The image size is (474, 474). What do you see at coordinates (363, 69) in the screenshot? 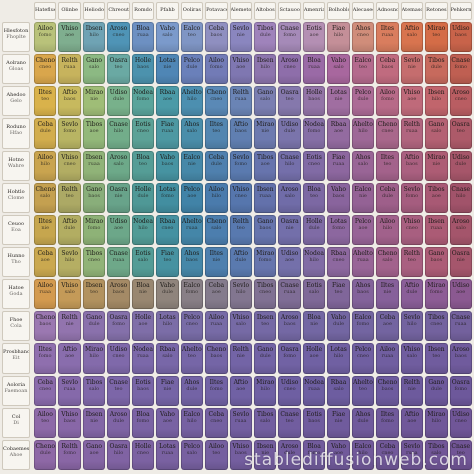
I see `grid-tile: Ealco teo` at bounding box center [363, 69].